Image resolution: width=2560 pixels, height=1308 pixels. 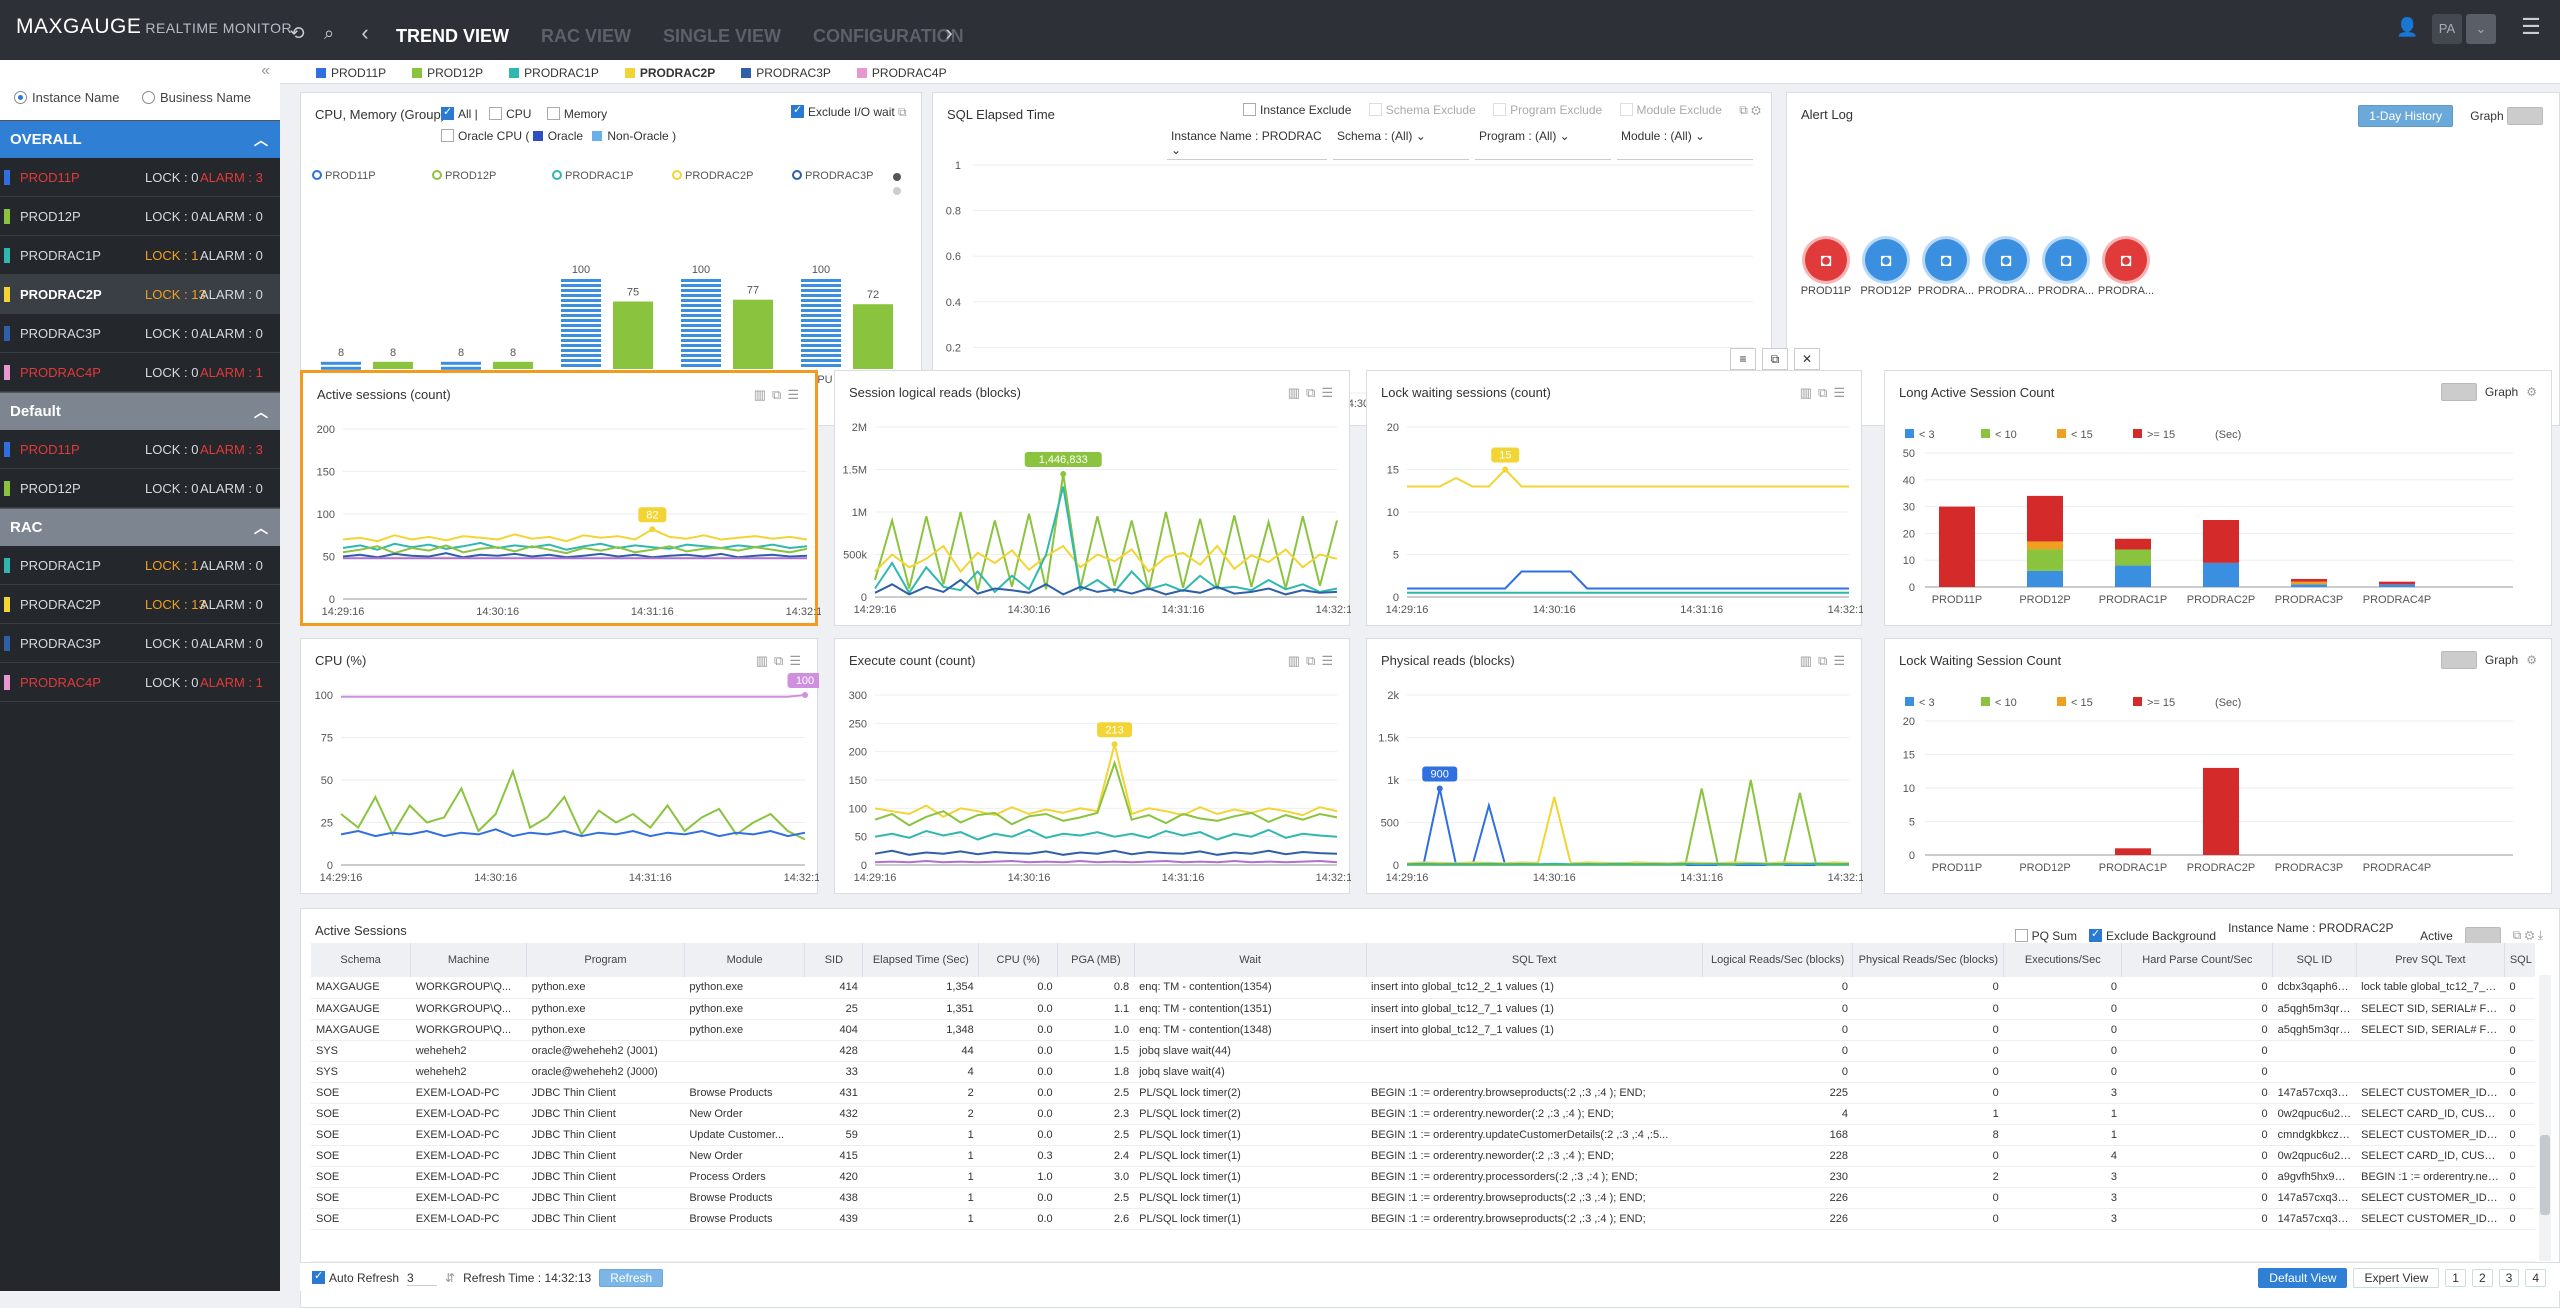 What do you see at coordinates (1543, 143) in the screenshot?
I see `program-filter-select: Program : (All) ⌄` at bounding box center [1543, 143].